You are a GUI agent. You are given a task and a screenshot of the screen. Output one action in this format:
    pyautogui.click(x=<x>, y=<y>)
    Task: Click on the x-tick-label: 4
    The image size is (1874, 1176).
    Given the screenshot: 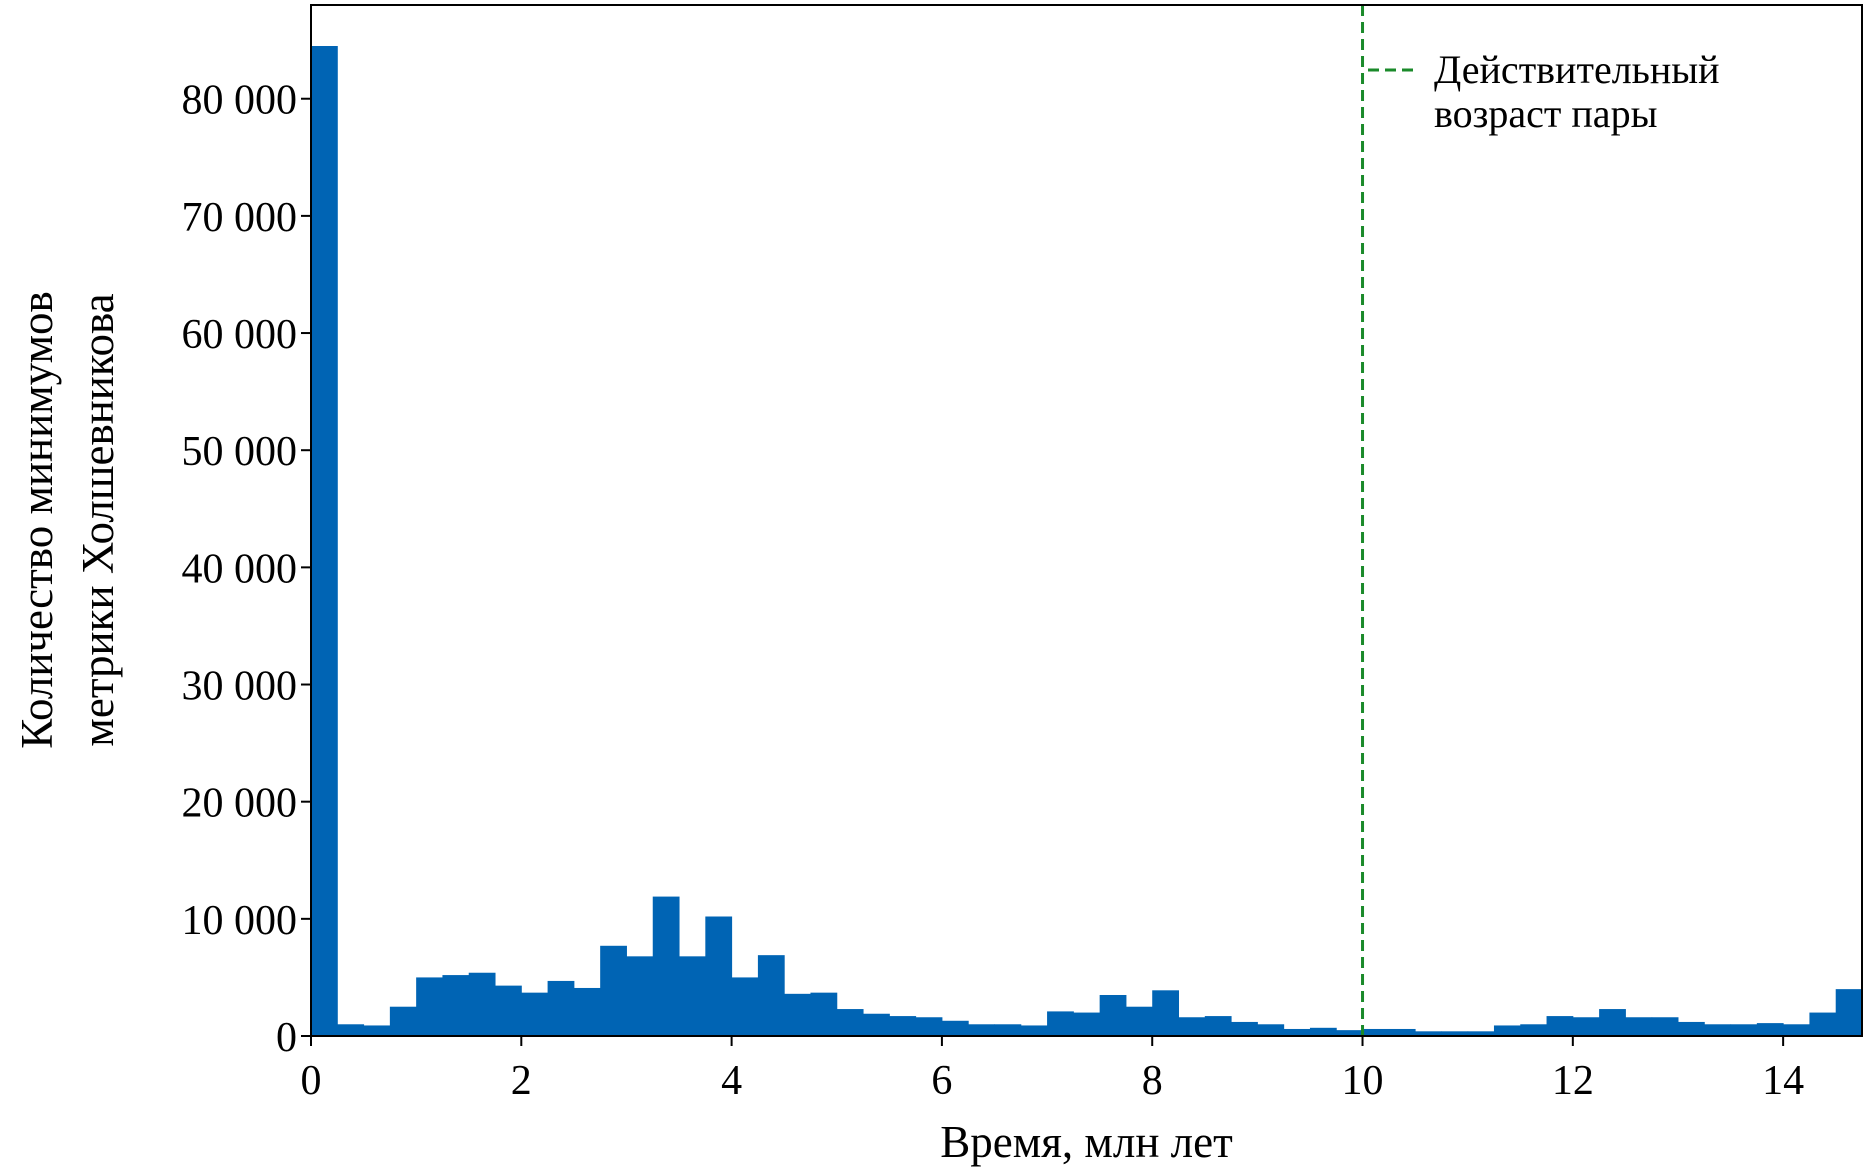 What is the action you would take?
    pyautogui.click(x=731, y=1081)
    